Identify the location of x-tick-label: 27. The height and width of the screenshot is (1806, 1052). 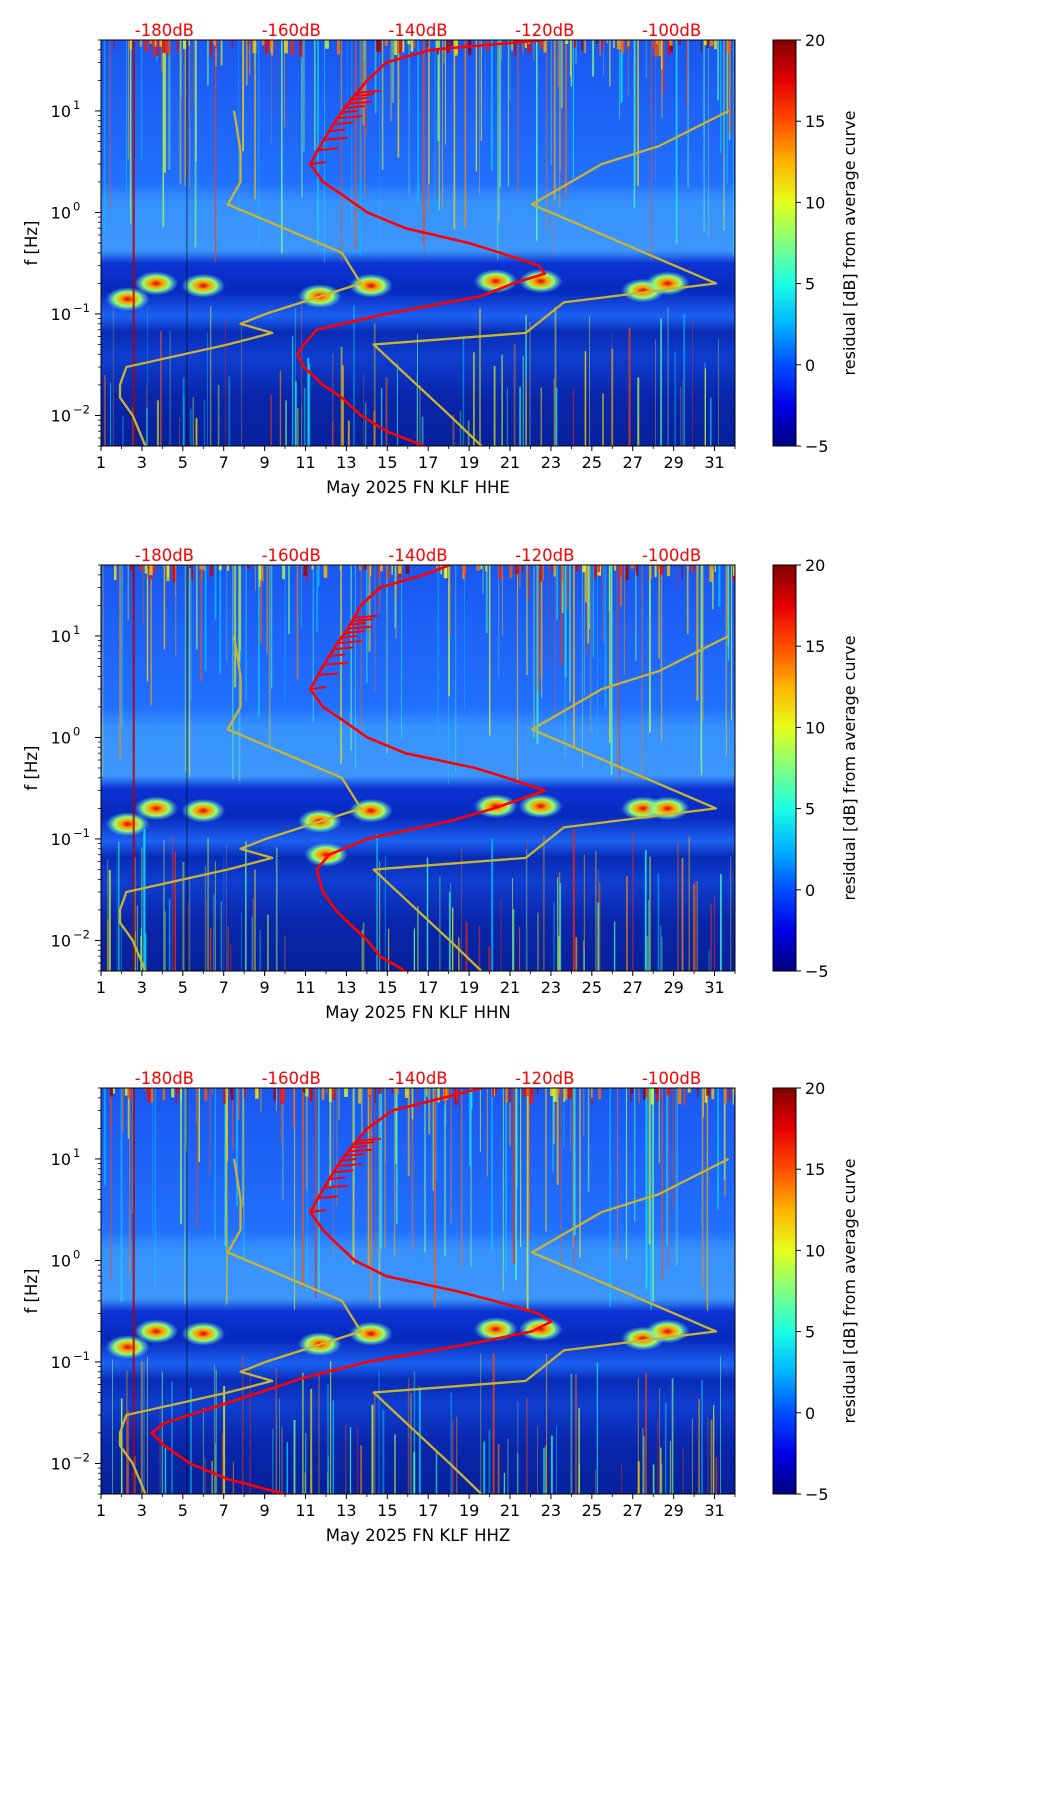
(633, 462).